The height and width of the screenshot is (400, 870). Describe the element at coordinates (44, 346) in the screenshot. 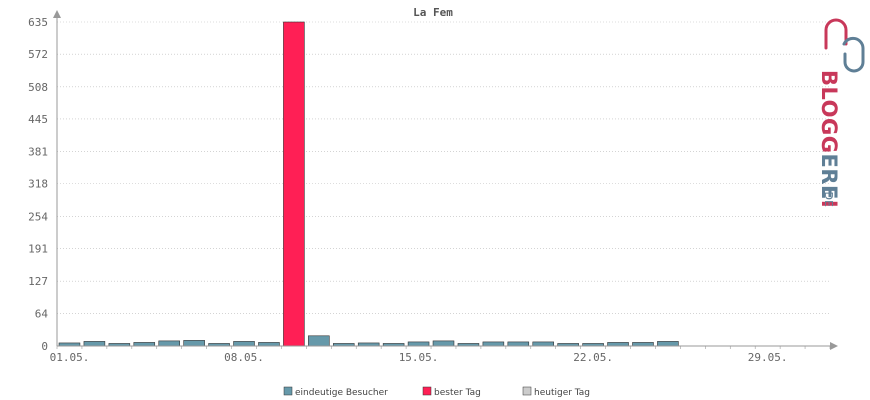

I see `y-tick-label: 0` at that location.